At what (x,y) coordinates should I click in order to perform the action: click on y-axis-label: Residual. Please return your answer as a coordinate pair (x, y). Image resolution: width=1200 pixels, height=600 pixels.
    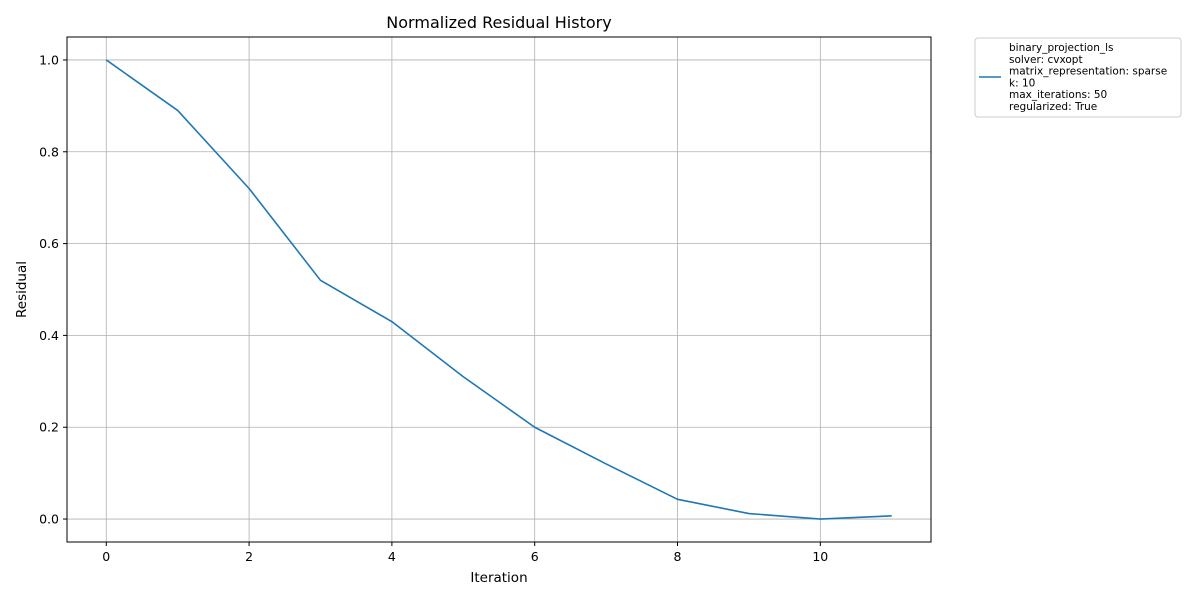
    Looking at the image, I should click on (22, 289).